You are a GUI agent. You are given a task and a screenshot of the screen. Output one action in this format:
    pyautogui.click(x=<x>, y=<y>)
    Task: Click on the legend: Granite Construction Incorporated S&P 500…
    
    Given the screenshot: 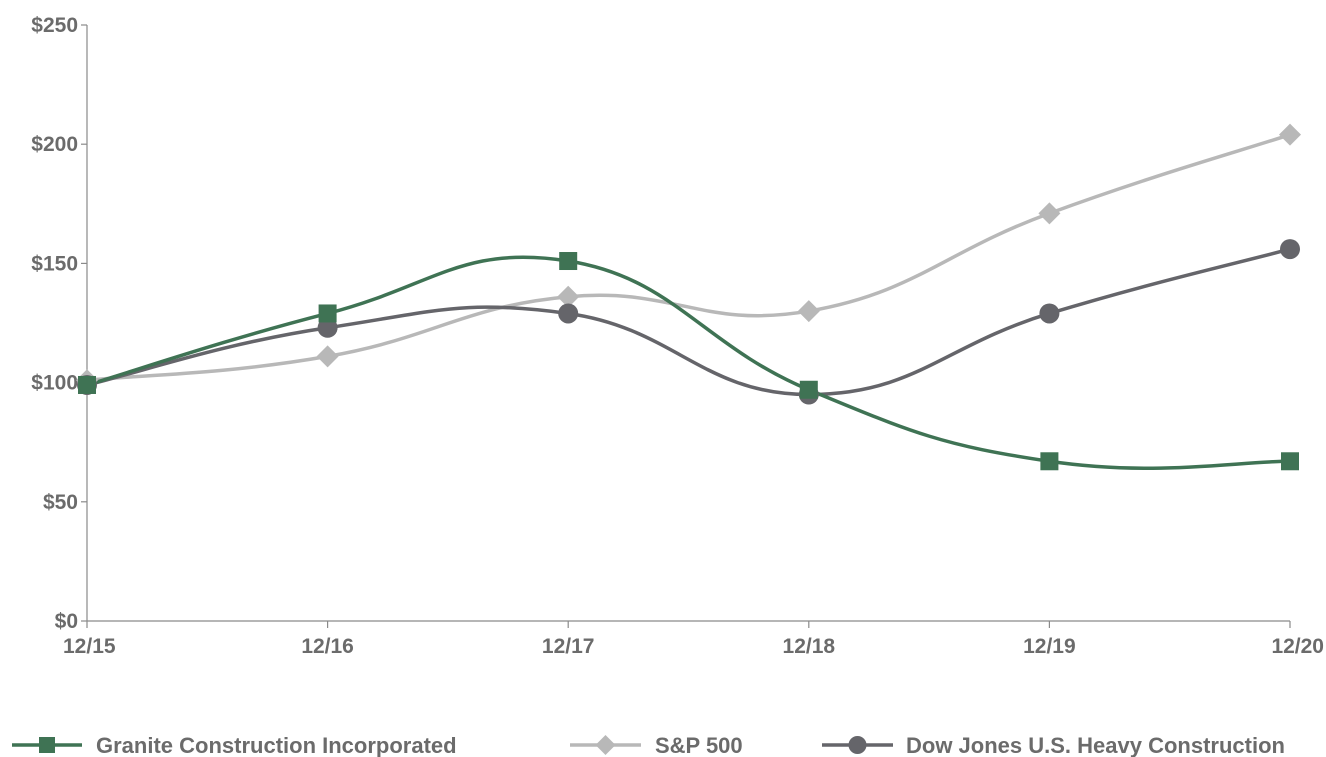 What is the action you would take?
    pyautogui.click(x=648, y=745)
    